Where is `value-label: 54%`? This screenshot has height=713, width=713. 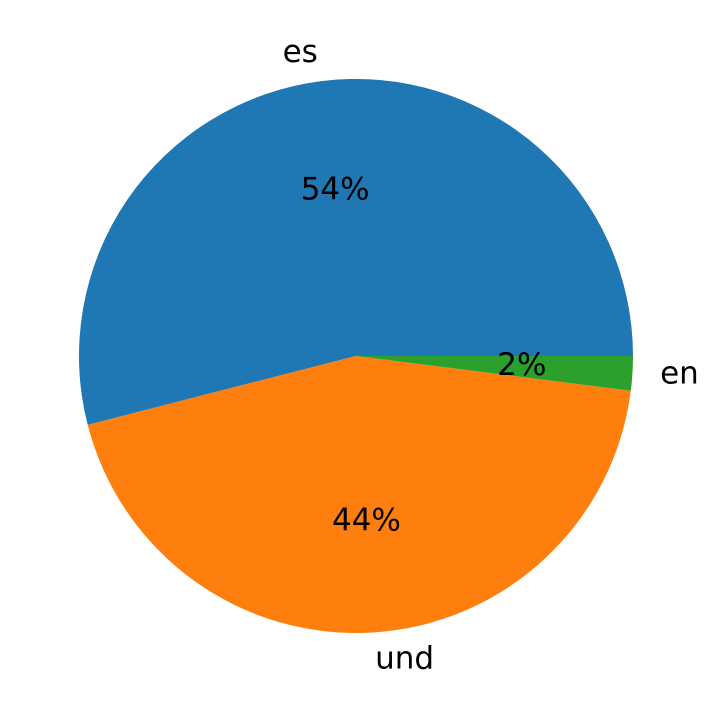 value-label: 54% is located at coordinates (335, 190).